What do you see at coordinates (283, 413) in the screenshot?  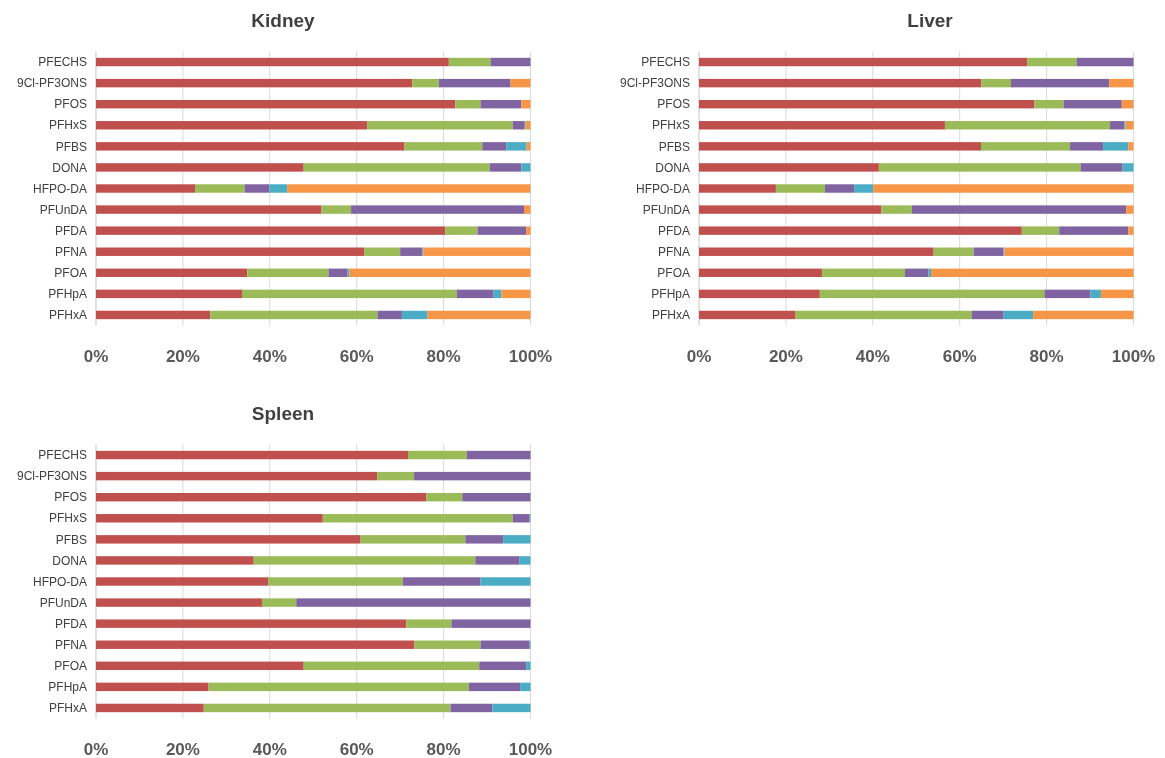 I see `chart-title: Spleen` at bounding box center [283, 413].